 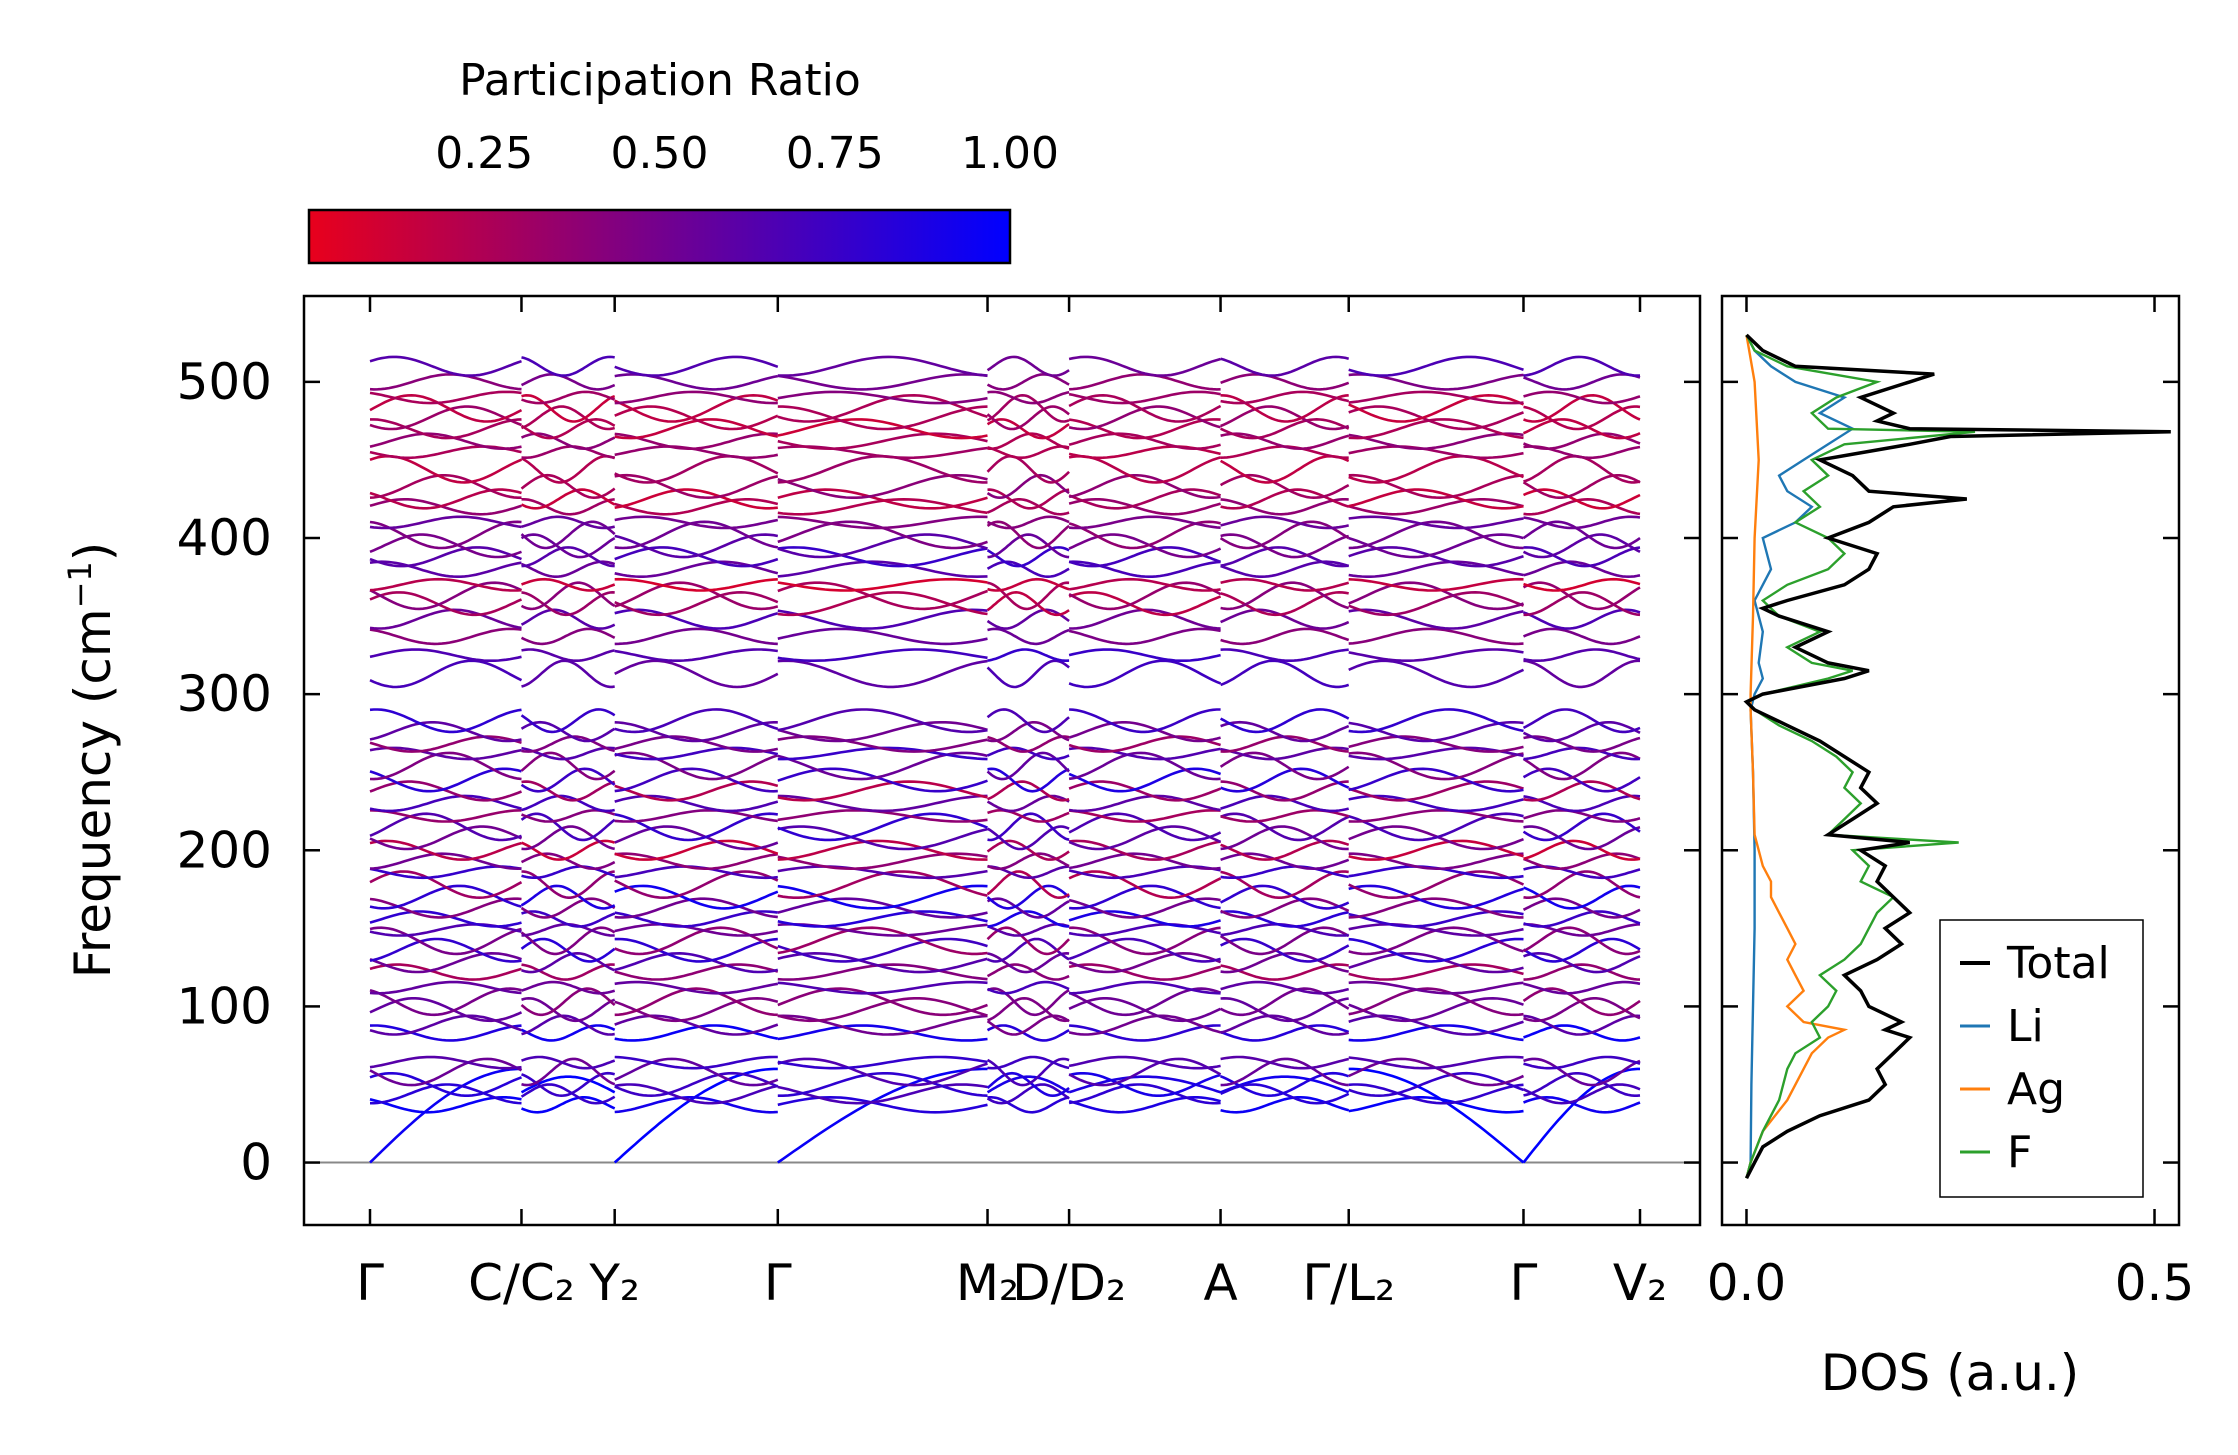 I want to click on colorbar-tick-label: 0.75, so click(x=835, y=153).